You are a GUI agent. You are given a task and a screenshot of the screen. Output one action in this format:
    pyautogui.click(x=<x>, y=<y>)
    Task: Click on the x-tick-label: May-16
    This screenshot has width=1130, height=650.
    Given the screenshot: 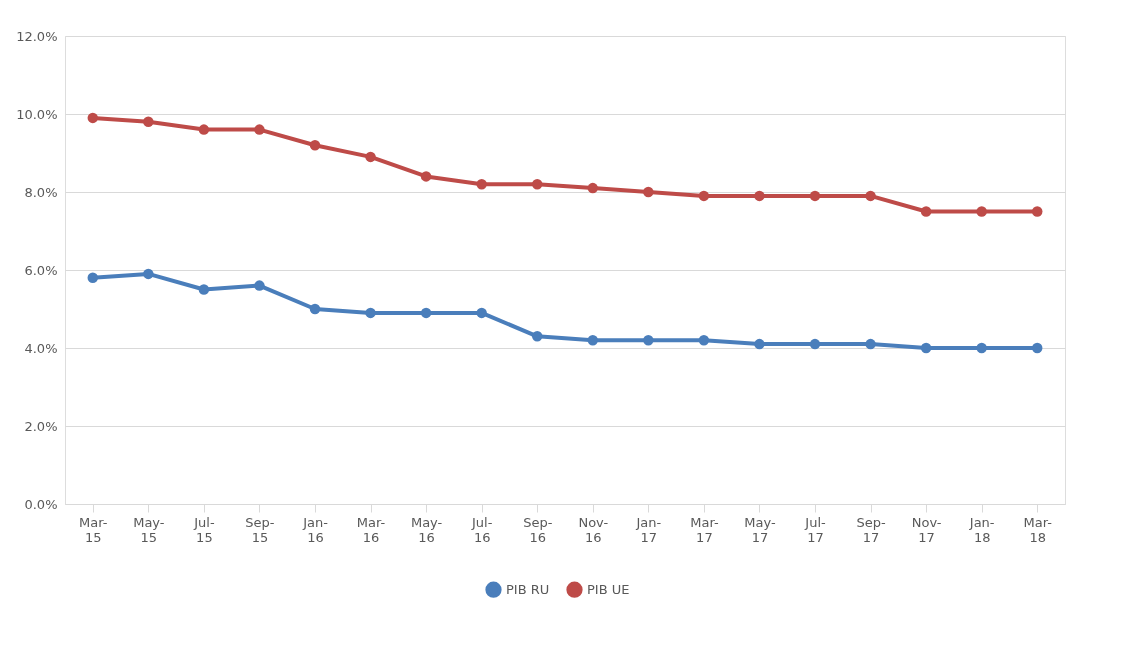 What is the action you would take?
    pyautogui.click(x=426, y=529)
    